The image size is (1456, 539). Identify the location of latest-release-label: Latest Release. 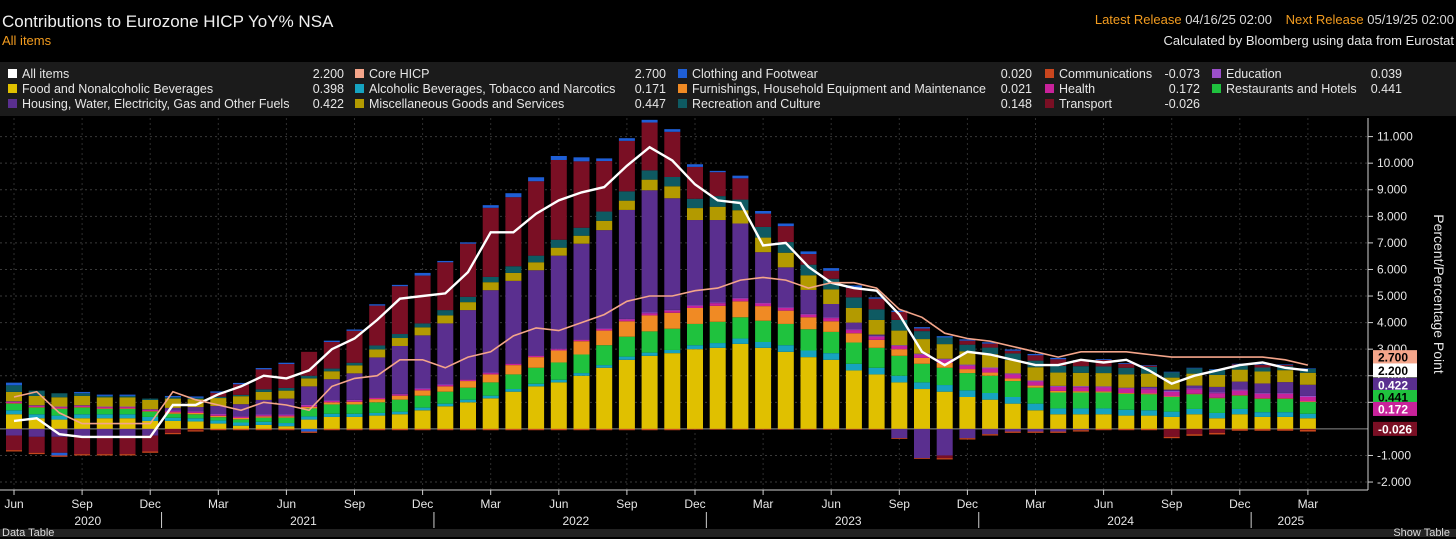
(1138, 19).